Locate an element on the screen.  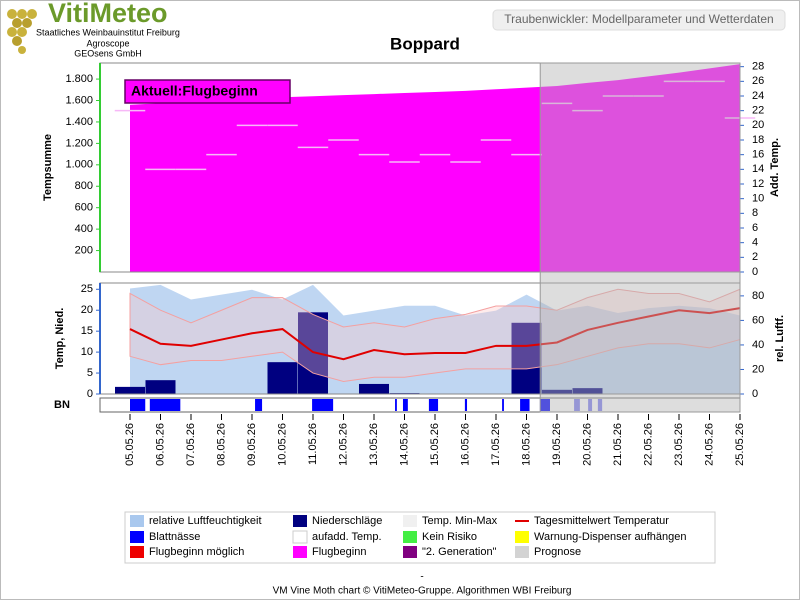
legend-label: Kein Risiko is located at coordinates (449, 537).